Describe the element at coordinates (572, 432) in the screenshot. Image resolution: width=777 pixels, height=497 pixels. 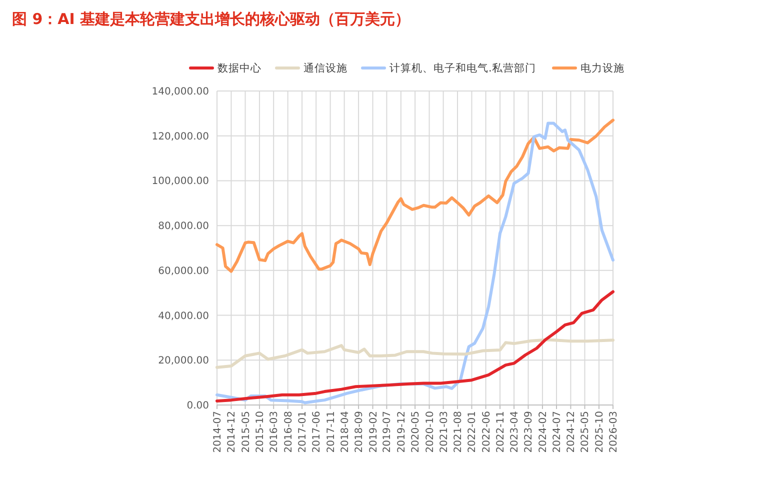
I see `x-tick-label: 2024-12` at that location.